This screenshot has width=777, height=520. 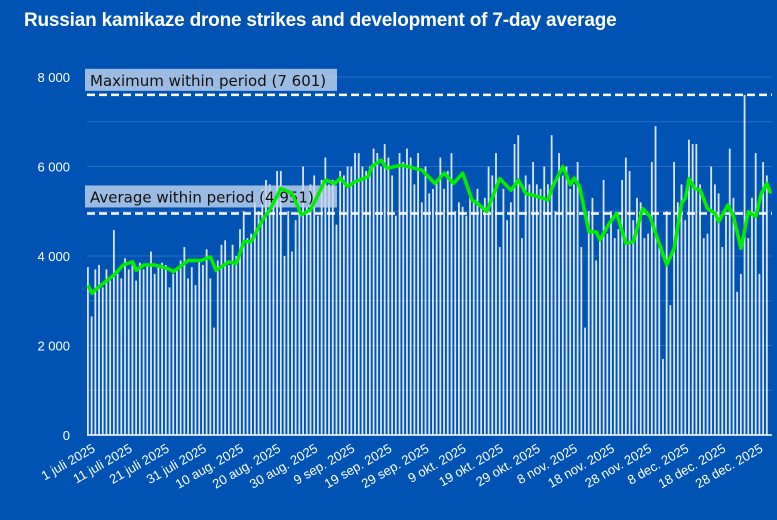 I want to click on y-tick-label: 4 000, so click(x=53, y=256).